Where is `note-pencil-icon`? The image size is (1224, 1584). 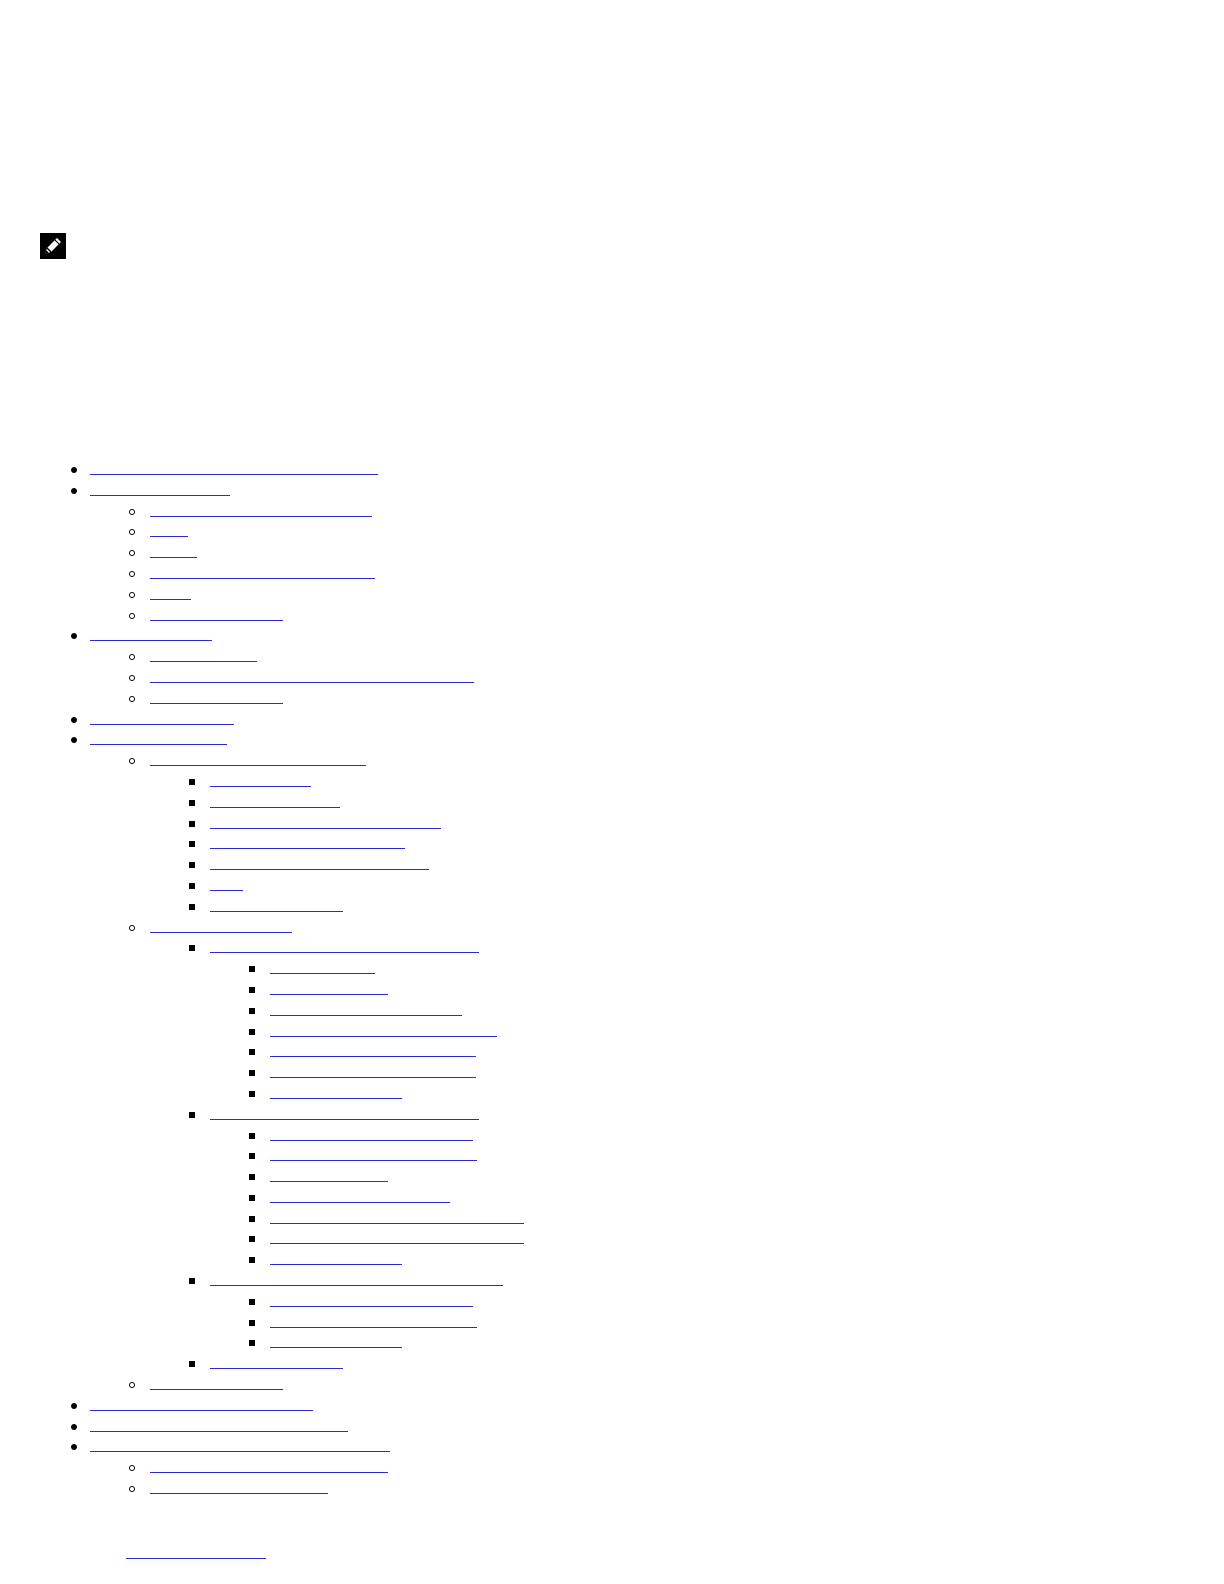
note-pencil-icon is located at coordinates (53, 246).